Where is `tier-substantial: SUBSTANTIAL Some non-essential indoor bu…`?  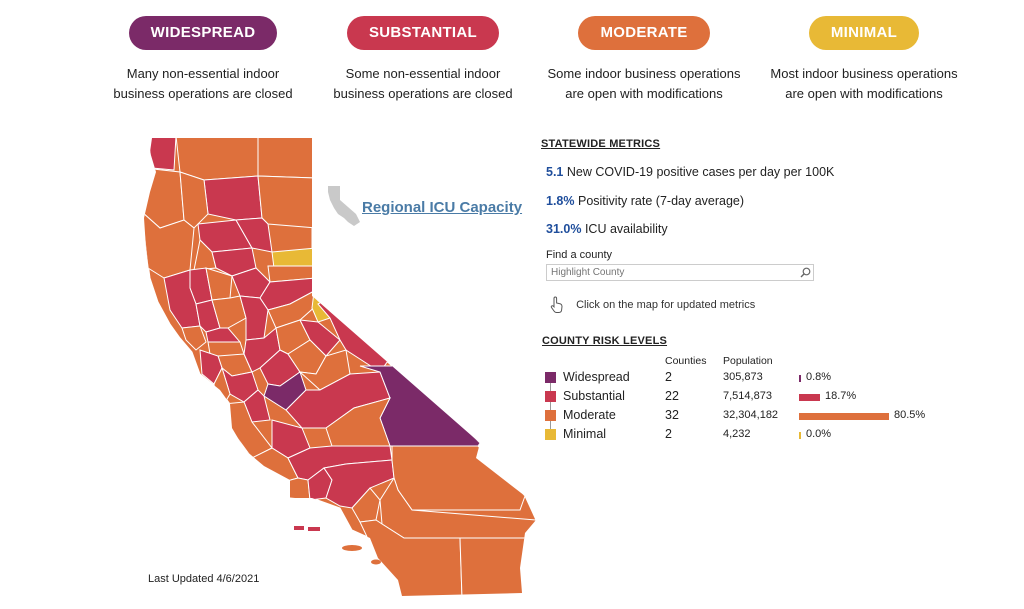
tier-substantial: SUBSTANTIAL Some non-essential indoor bu… is located at coordinates (423, 52).